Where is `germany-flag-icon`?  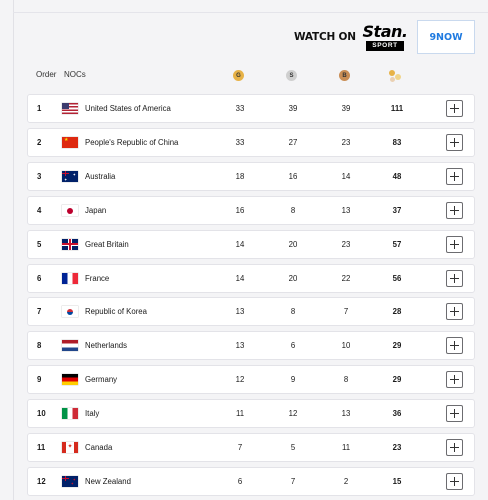
germany-flag-icon is located at coordinates (70, 379).